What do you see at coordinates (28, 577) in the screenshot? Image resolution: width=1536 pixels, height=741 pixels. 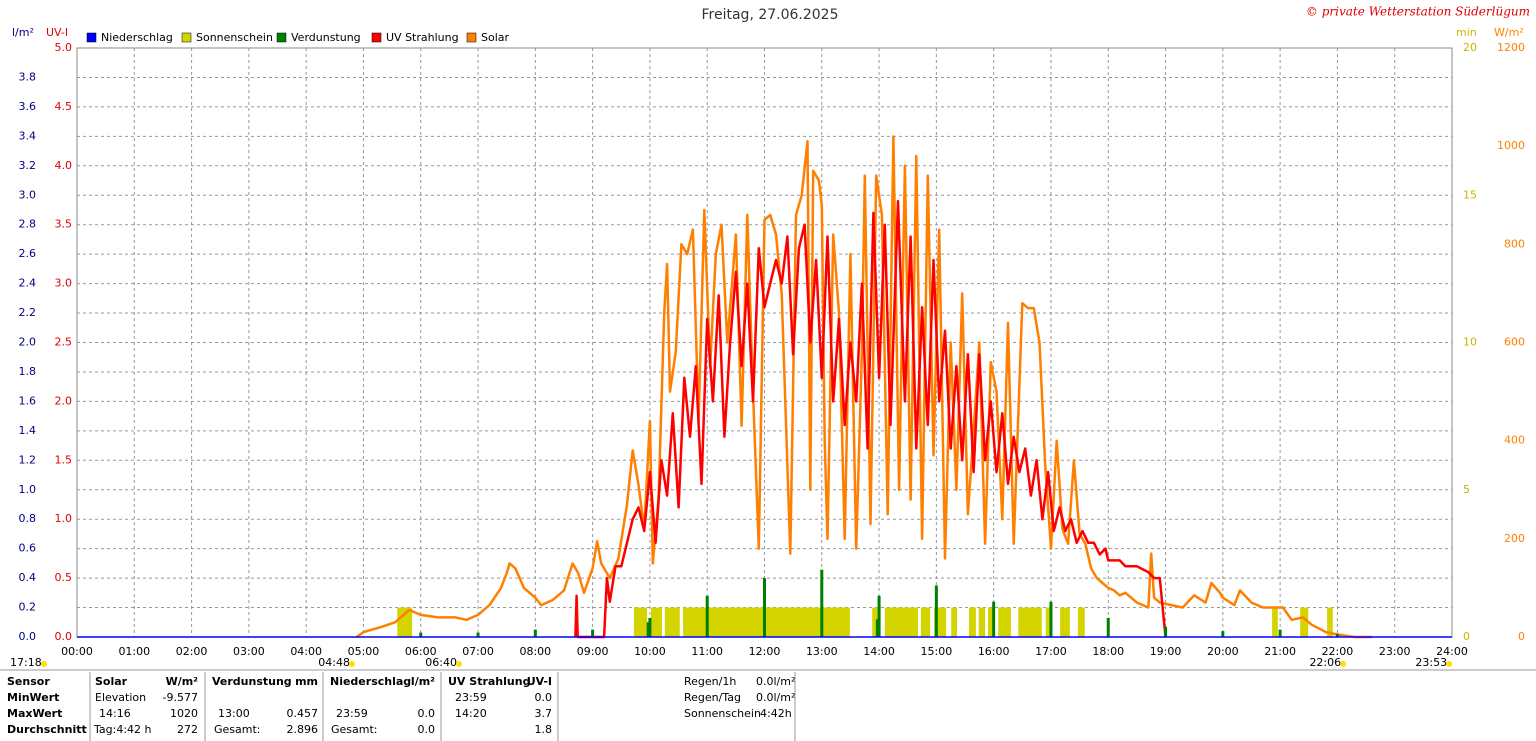 I see `y-tick-label: 0.4` at bounding box center [28, 577].